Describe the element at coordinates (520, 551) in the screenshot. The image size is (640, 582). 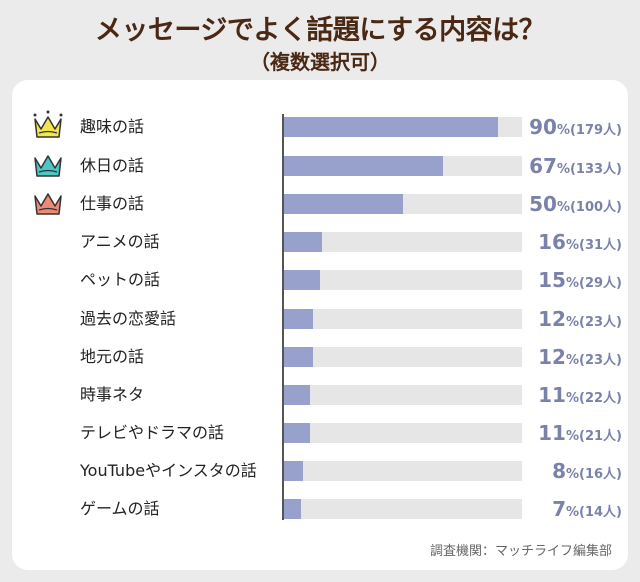
I see `source-note: 調査機関：マッチライフ編集部` at that location.